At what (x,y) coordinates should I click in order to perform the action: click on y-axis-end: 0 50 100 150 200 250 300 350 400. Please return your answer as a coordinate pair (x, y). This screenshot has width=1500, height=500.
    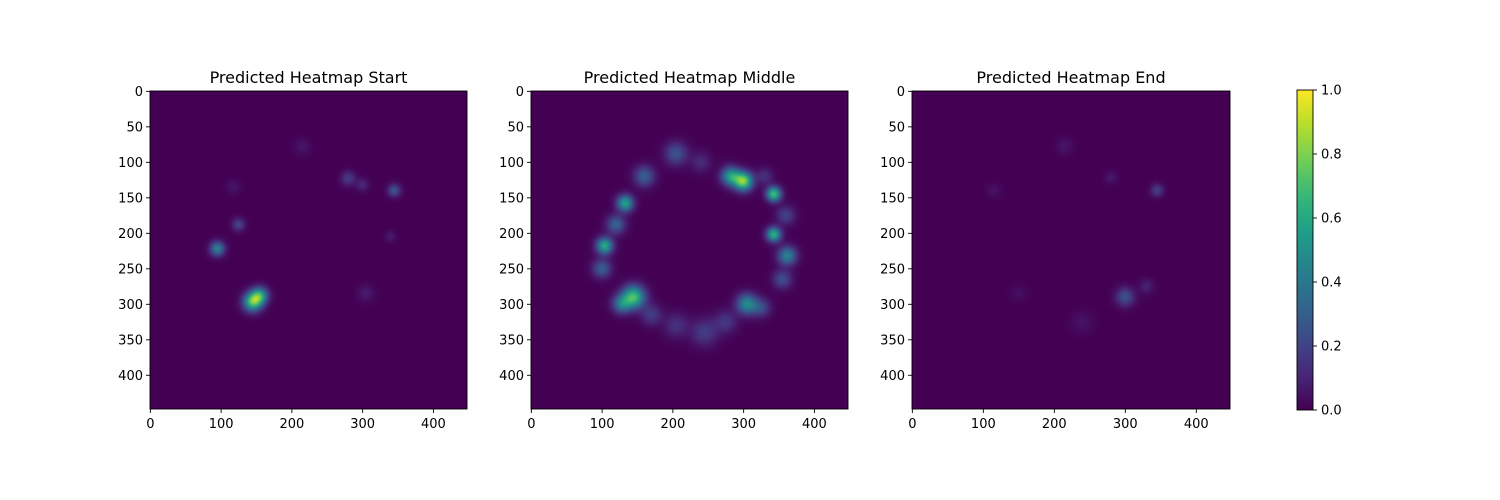
    Looking at the image, I should click on (896, 234).